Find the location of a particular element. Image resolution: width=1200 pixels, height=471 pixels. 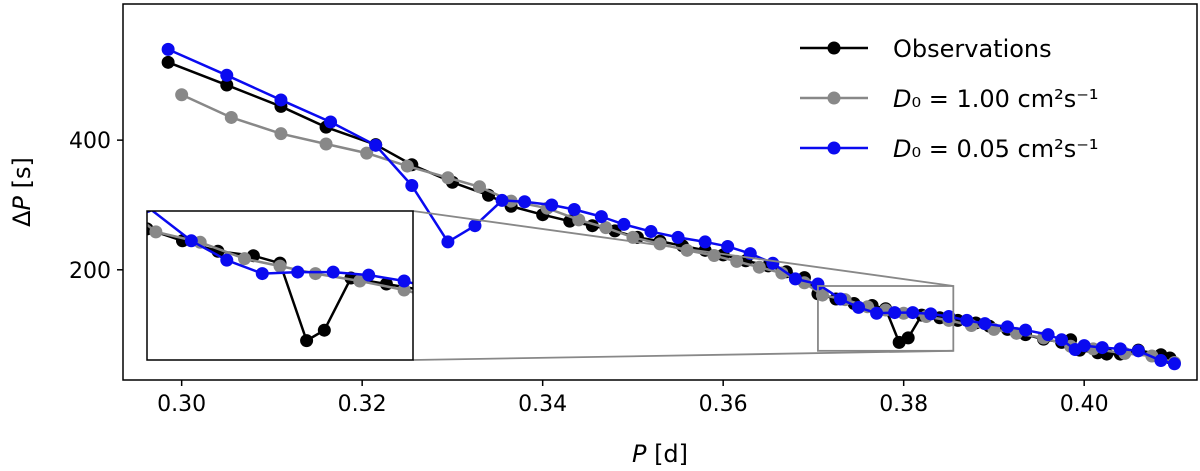

legend-item-observations: Observations is located at coordinates (926, 49).